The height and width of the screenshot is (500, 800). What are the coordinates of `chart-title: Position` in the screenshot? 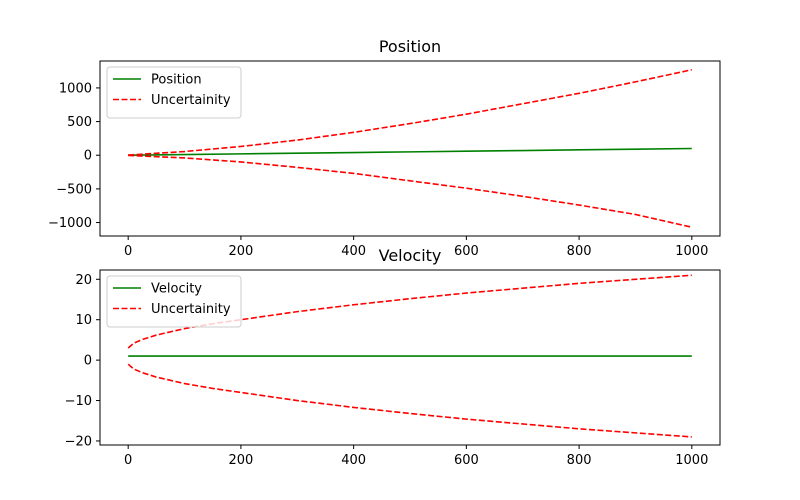 It's located at (410, 46).